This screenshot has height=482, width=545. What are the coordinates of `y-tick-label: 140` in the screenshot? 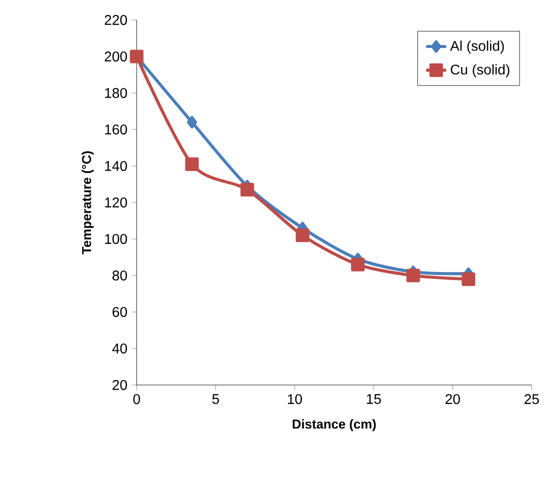 It's located at (116, 166).